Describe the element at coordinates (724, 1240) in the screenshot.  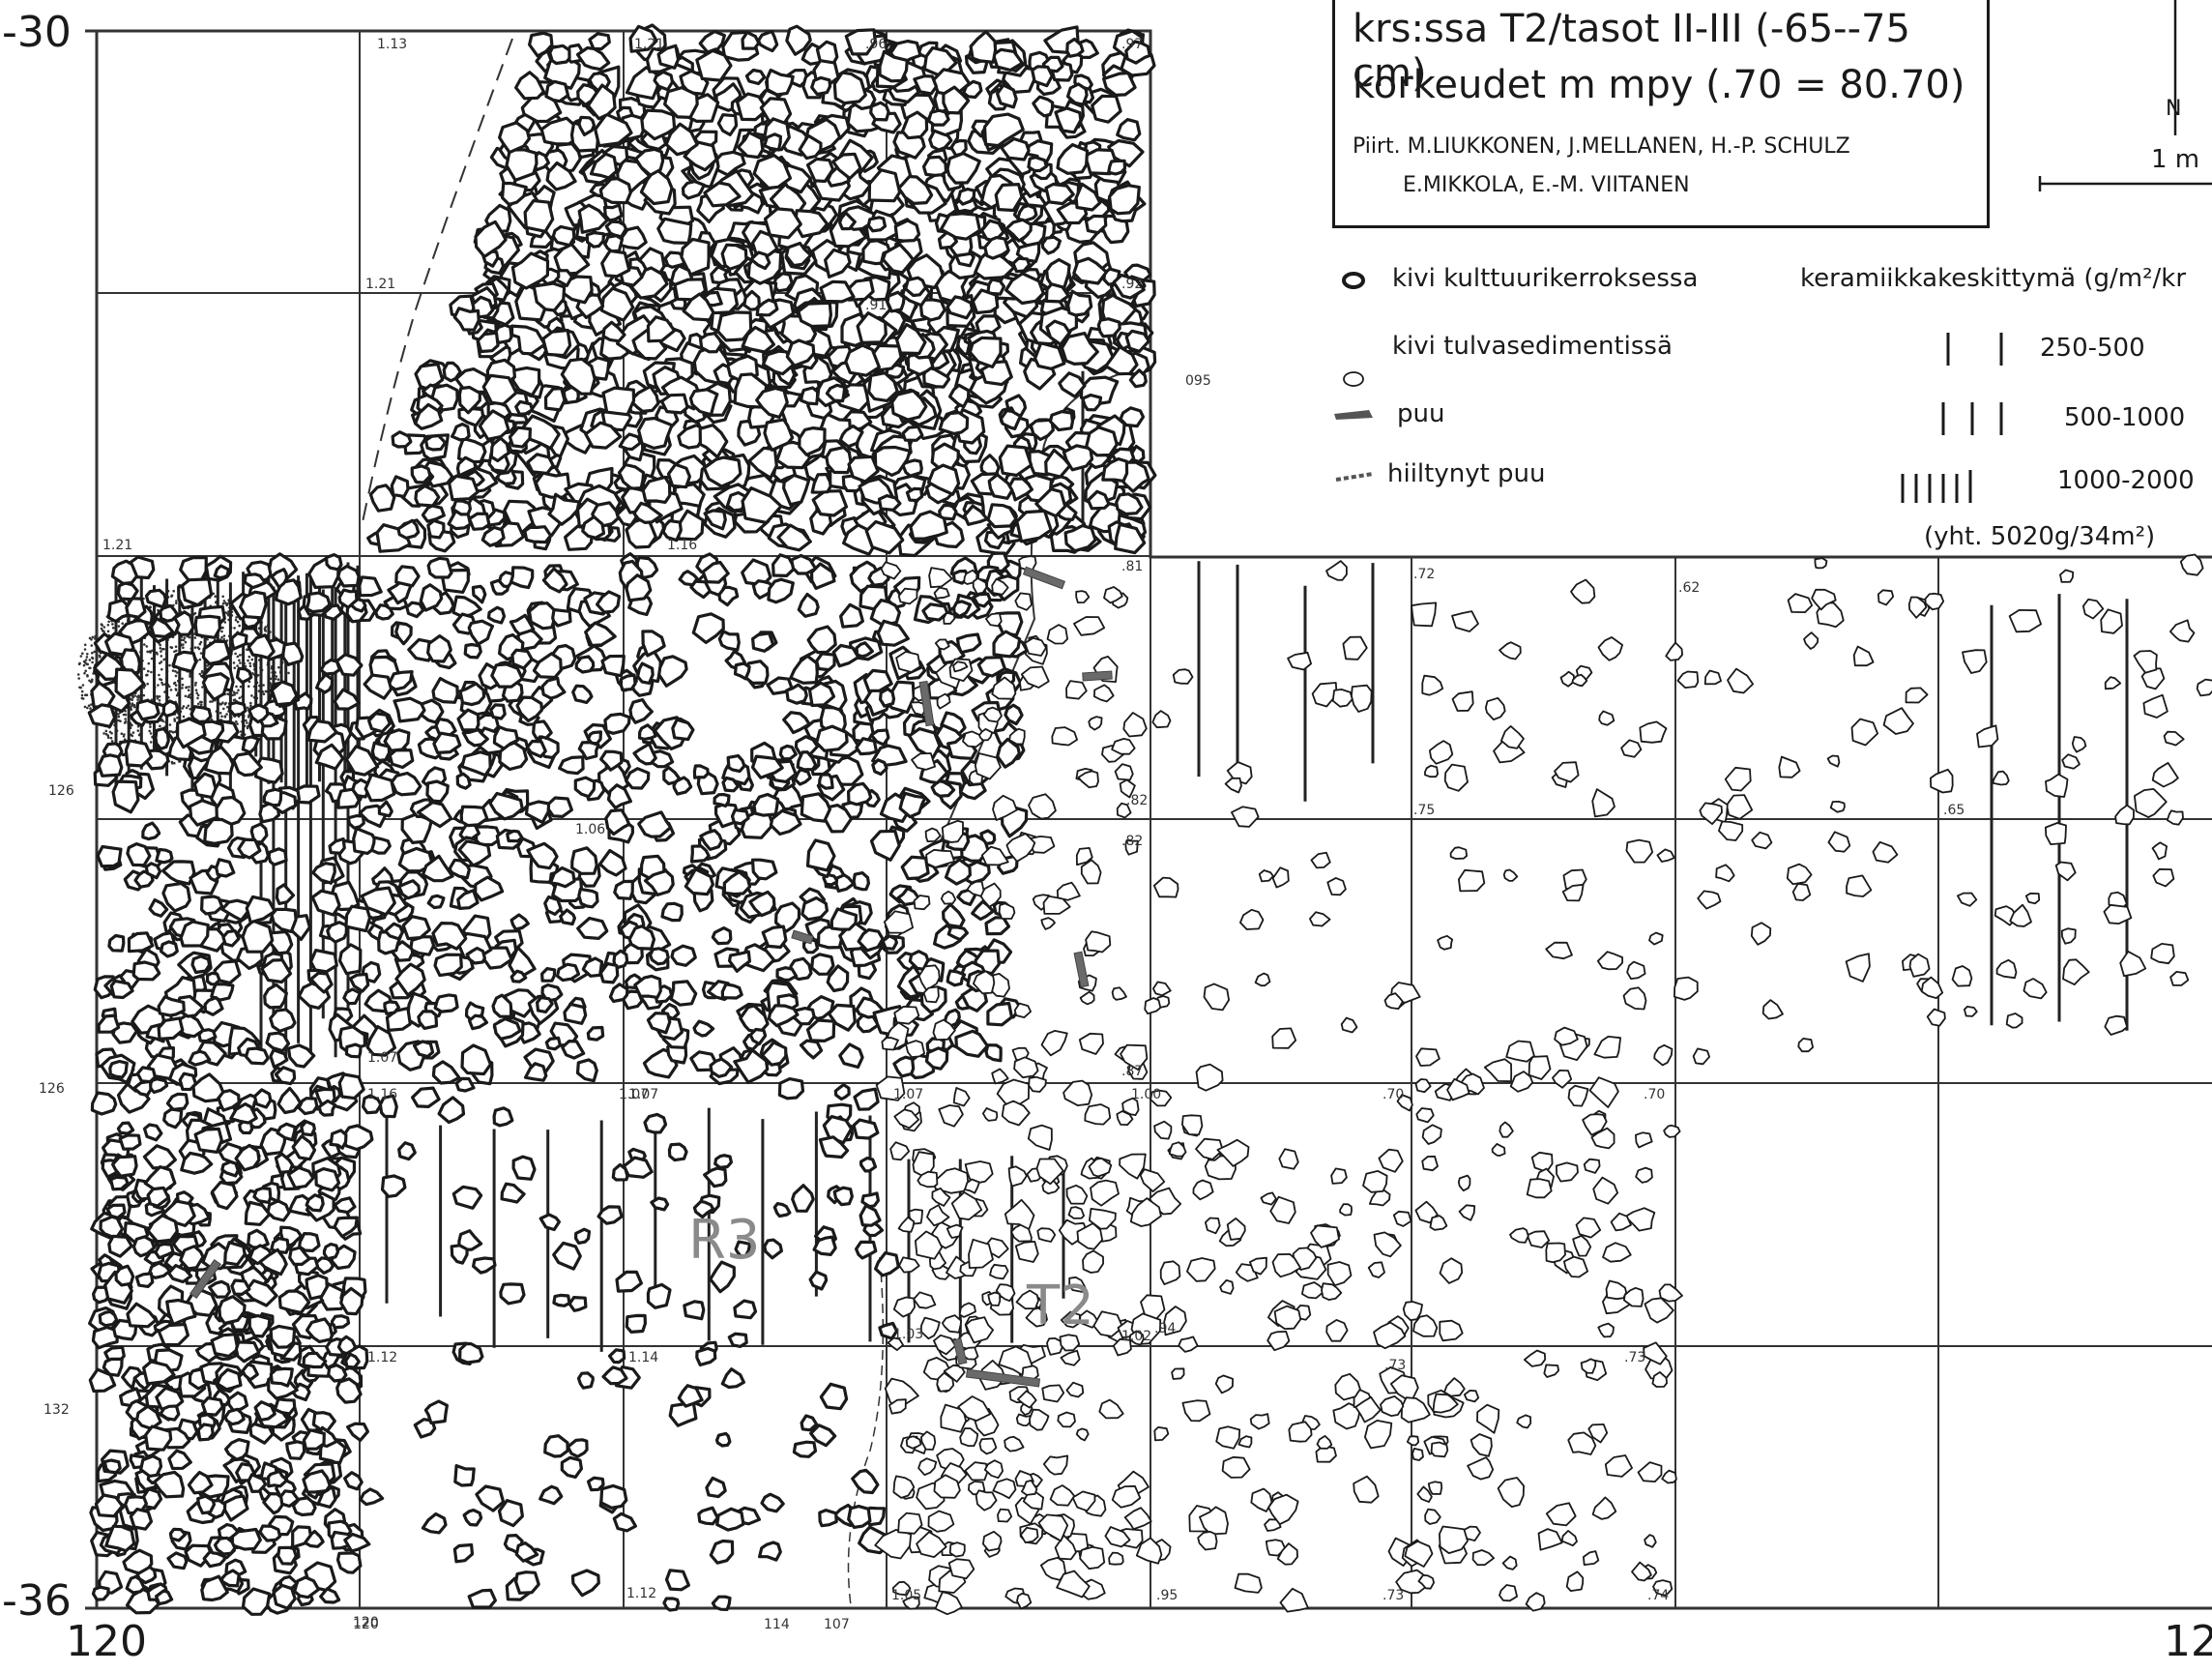
I see `feature-r3-label: R3` at that location.